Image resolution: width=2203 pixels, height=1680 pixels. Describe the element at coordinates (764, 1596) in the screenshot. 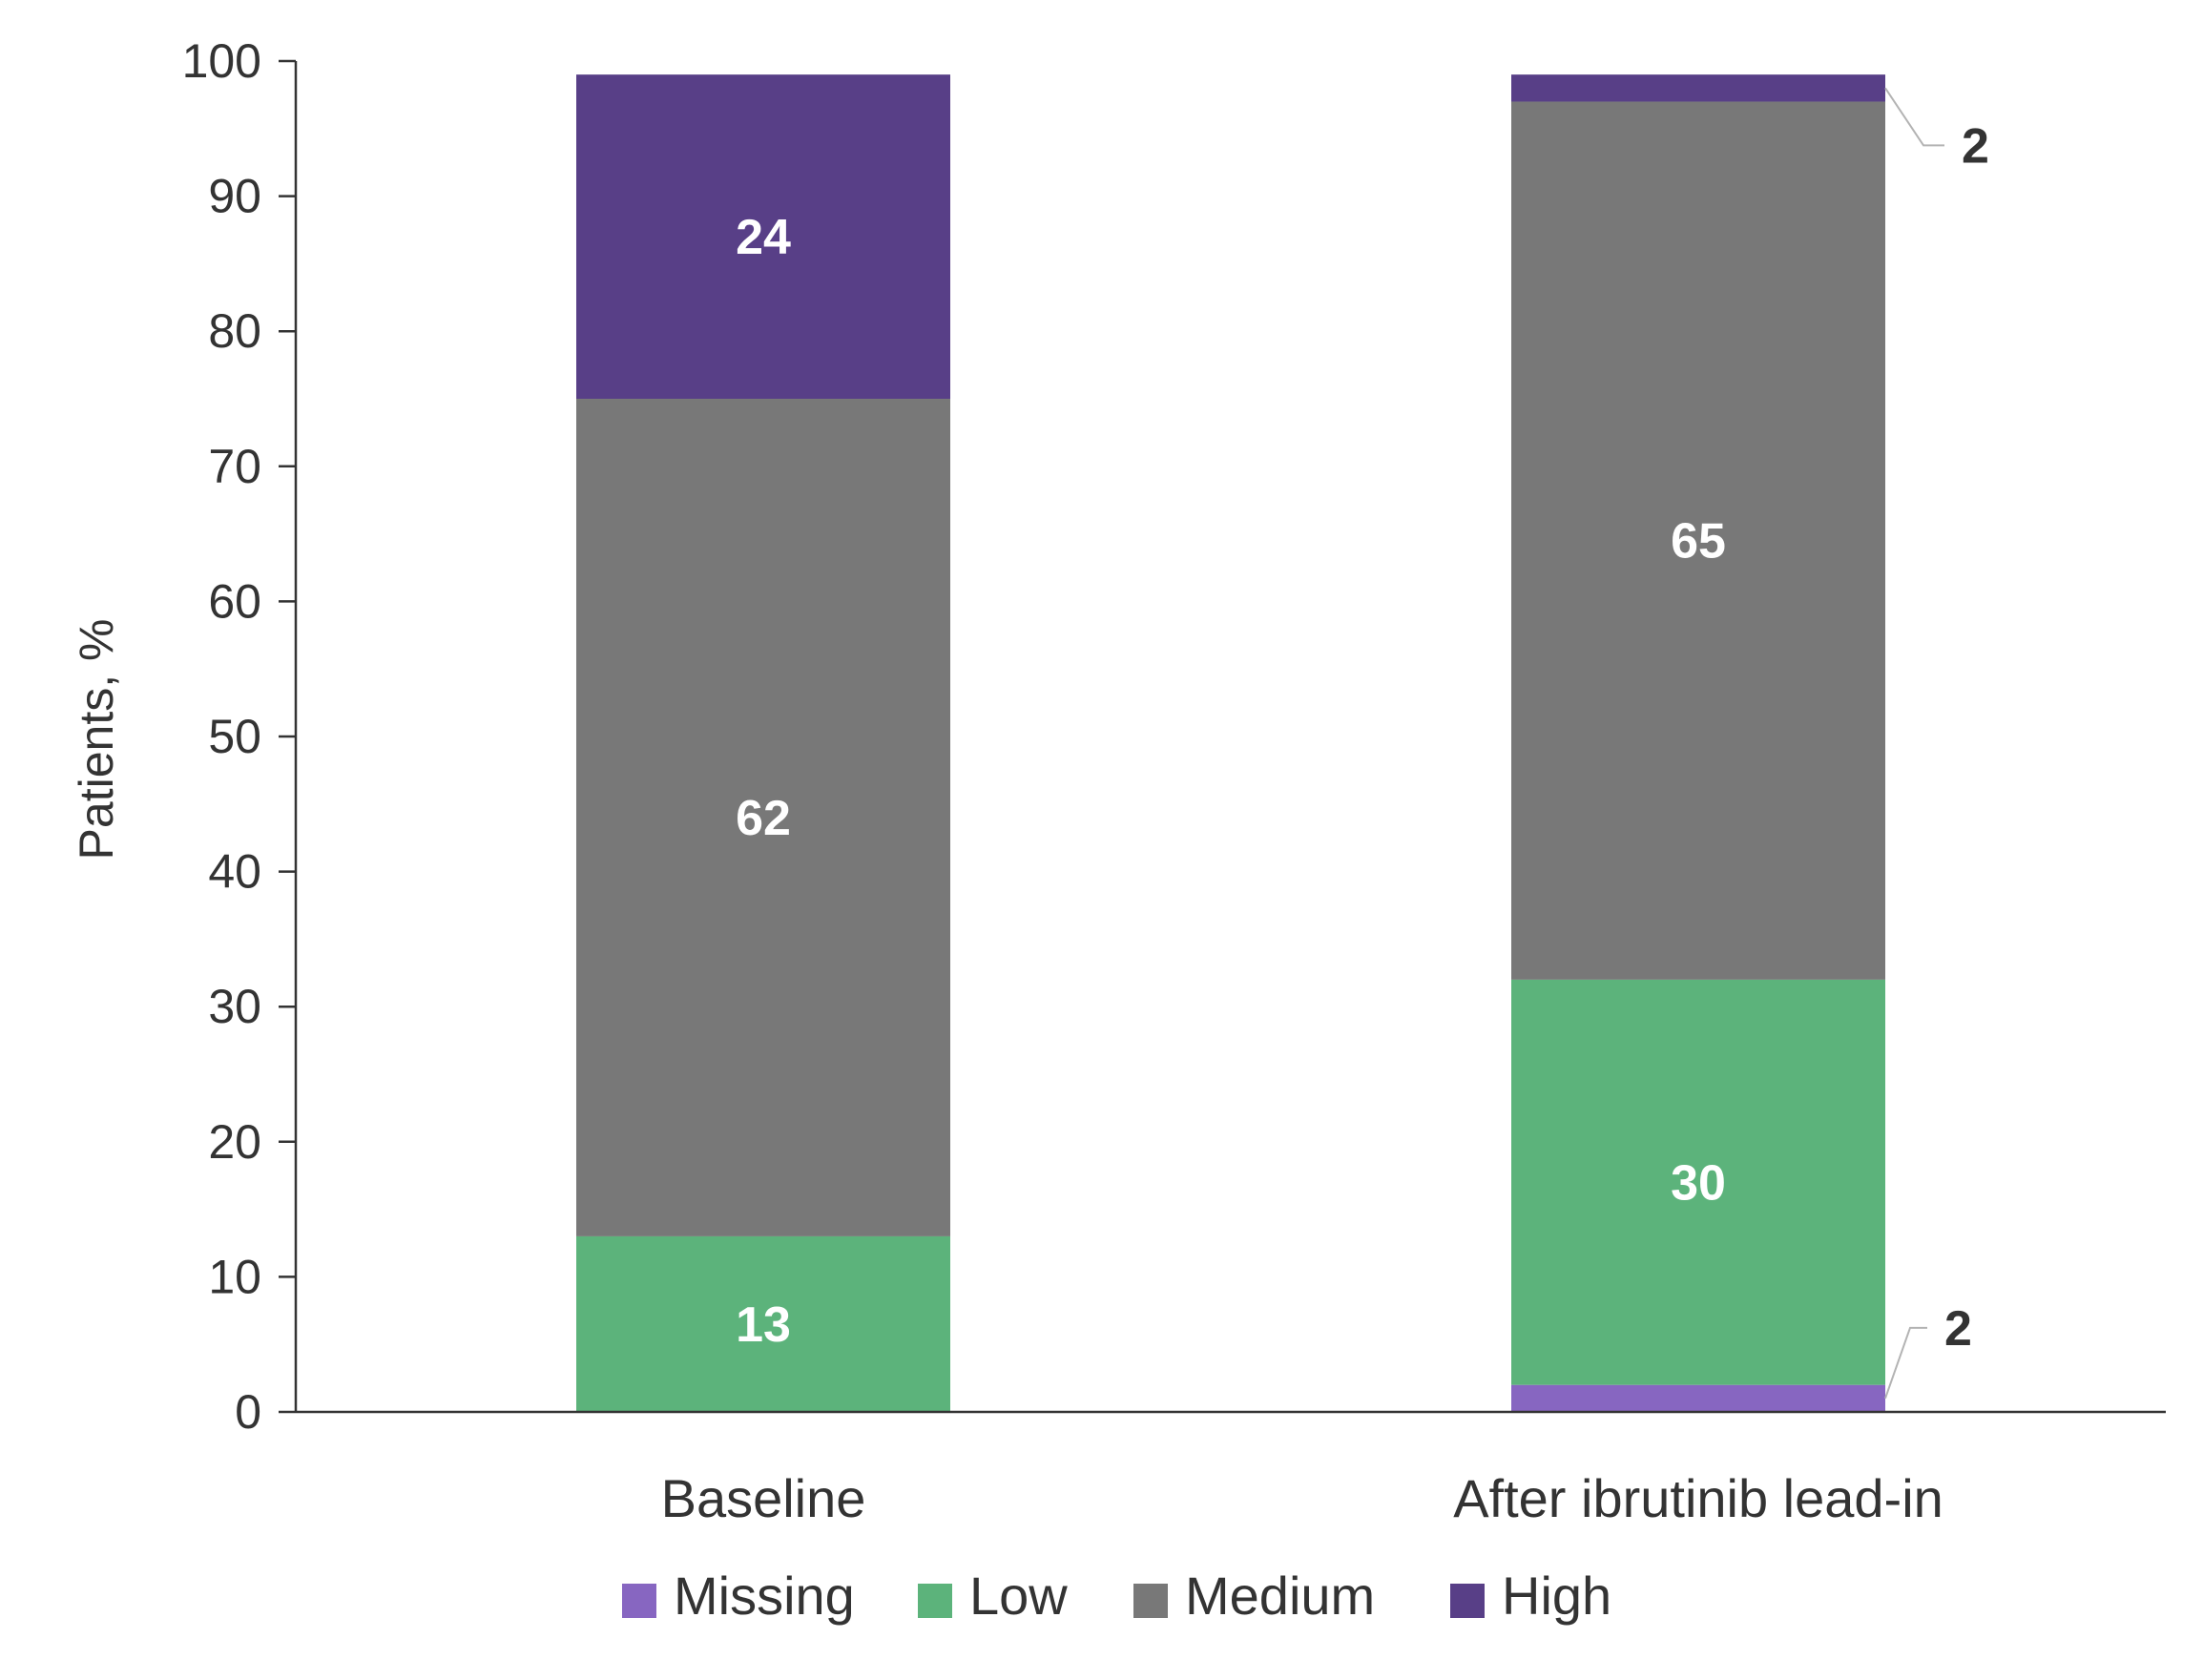

I see `legend-label-missing: Missing` at that location.